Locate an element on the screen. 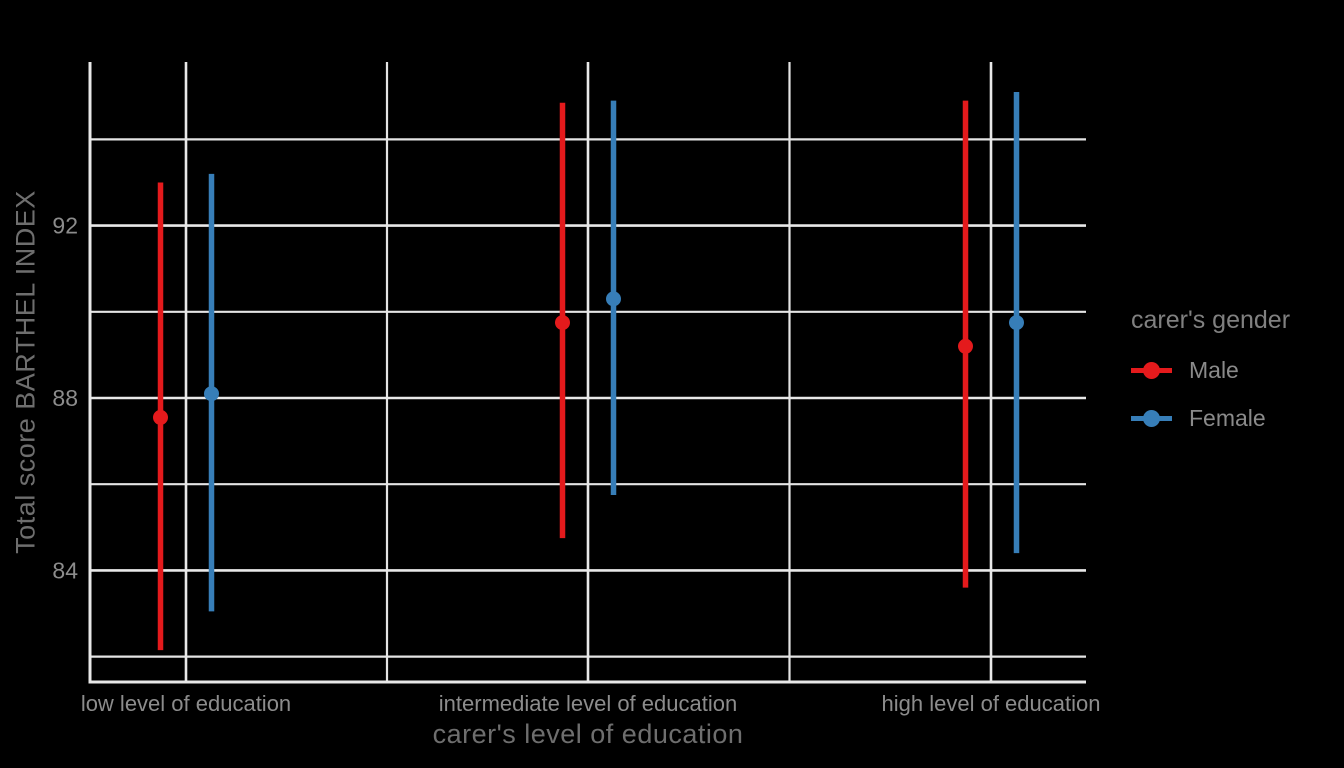 The width and height of the screenshot is (1344, 768). point-male-high-level-of-education is located at coordinates (965, 346).